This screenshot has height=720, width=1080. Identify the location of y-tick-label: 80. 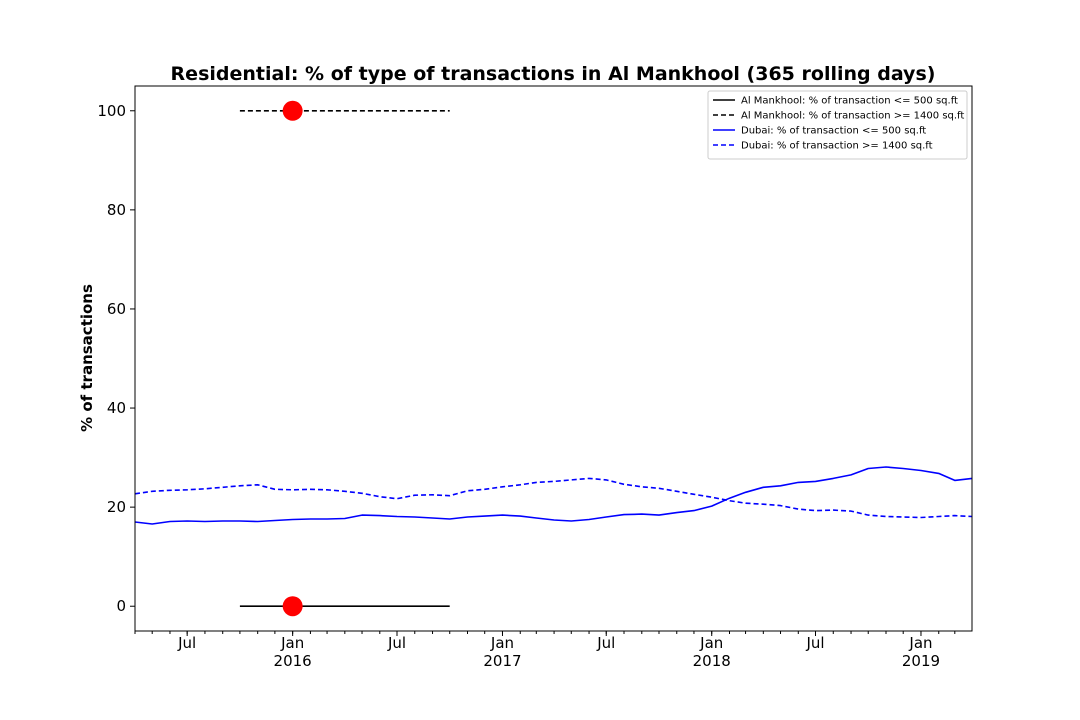
(116, 210).